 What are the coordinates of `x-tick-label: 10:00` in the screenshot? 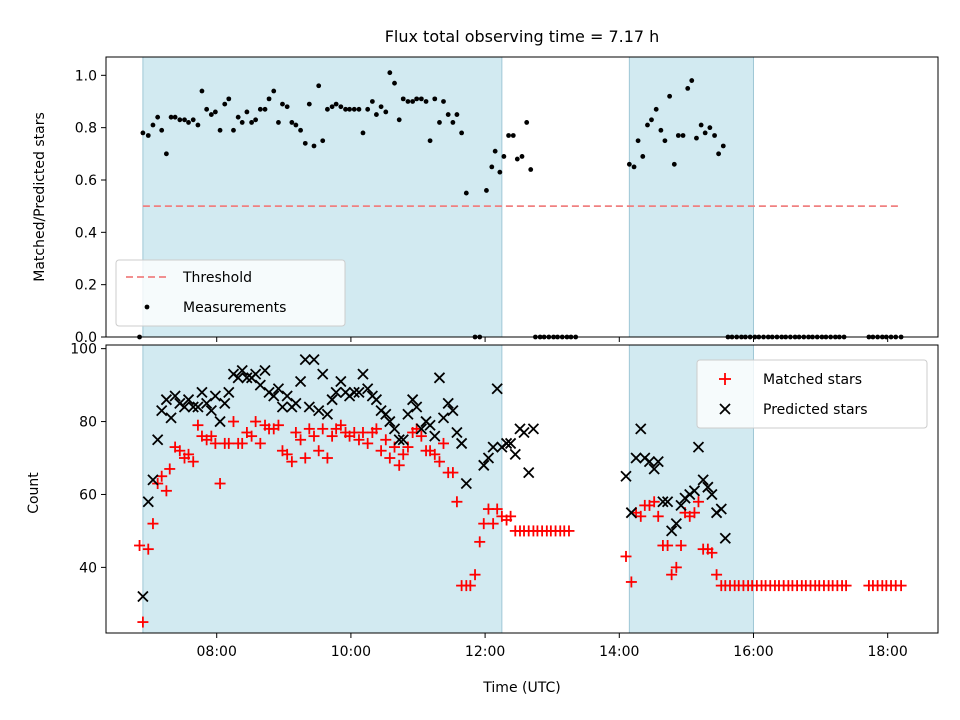 It's located at (351, 652).